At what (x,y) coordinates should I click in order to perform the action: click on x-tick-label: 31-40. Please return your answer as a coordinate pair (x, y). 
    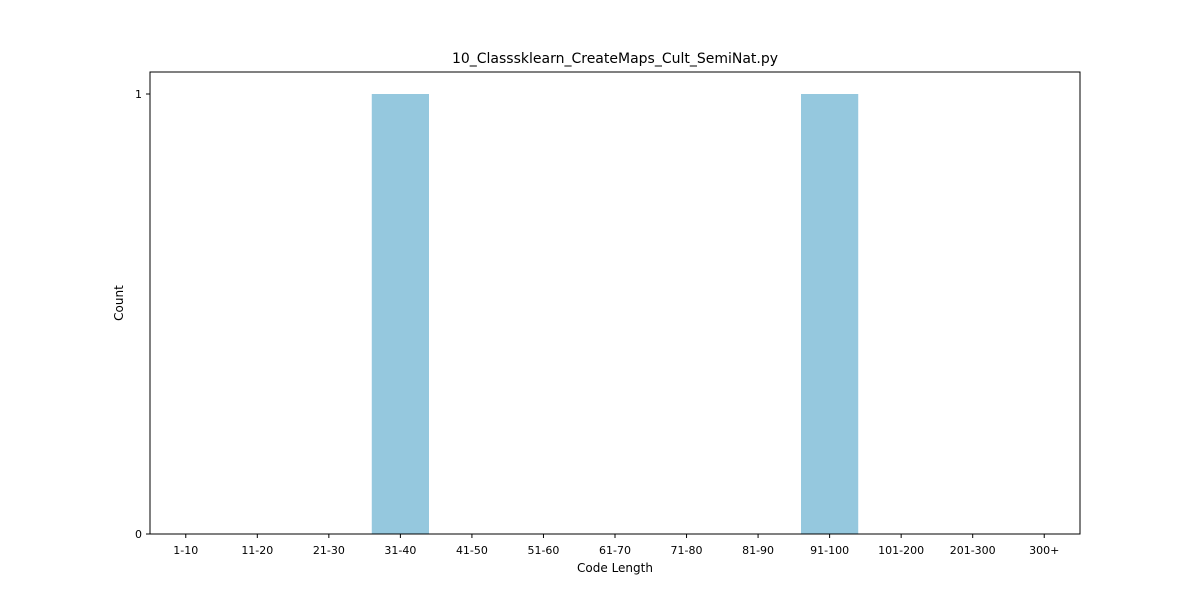
    Looking at the image, I should click on (400, 550).